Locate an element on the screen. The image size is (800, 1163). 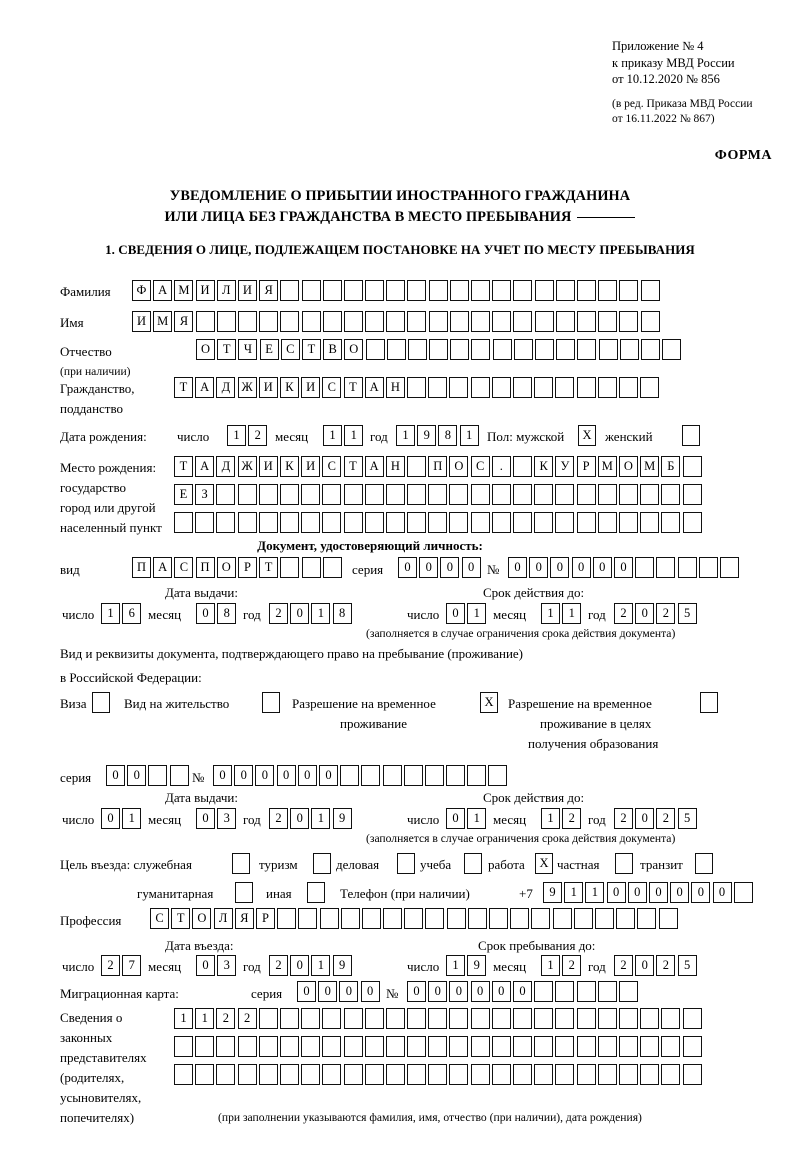
purpose-humanitarian-checkbox is located at coordinates (244, 892).